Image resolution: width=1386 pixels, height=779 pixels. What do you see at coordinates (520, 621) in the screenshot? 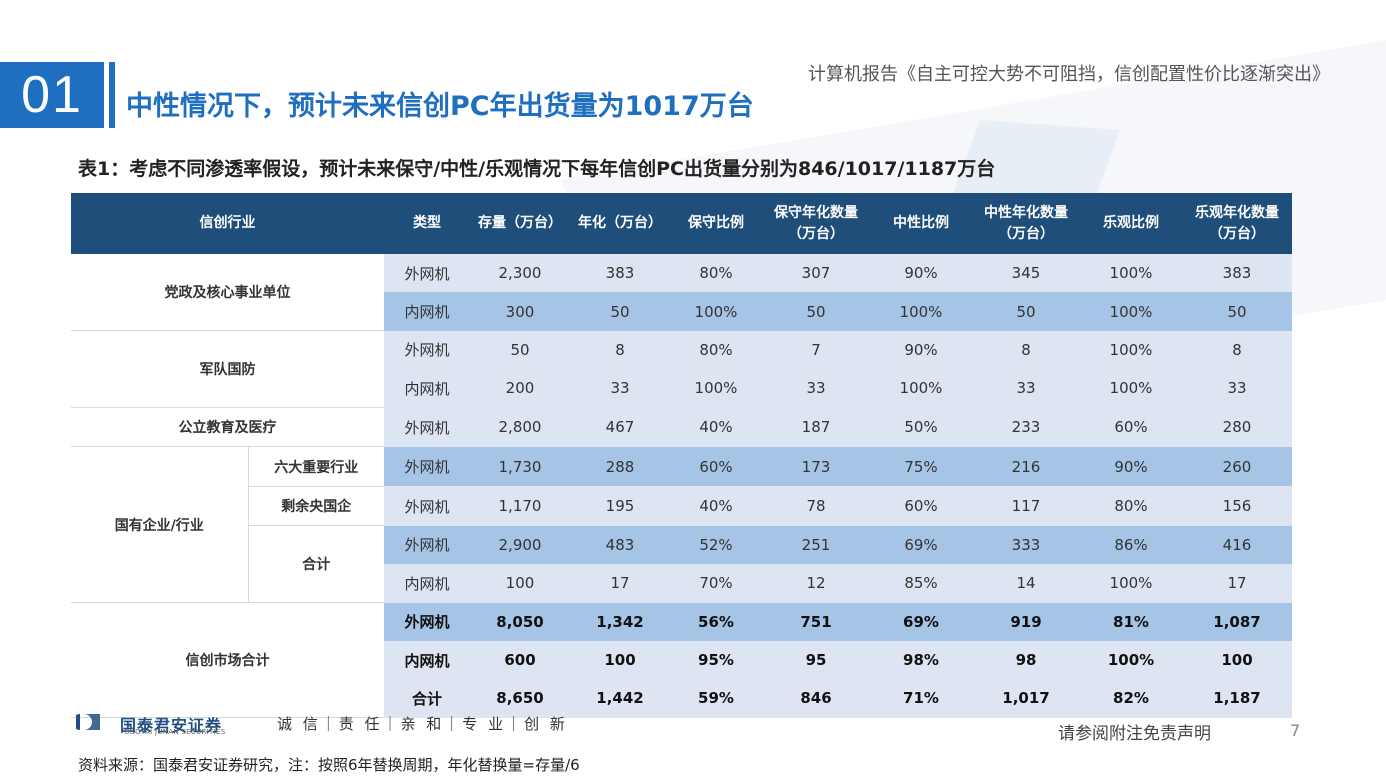
I see `value-cell: 8,050` at bounding box center [520, 621].